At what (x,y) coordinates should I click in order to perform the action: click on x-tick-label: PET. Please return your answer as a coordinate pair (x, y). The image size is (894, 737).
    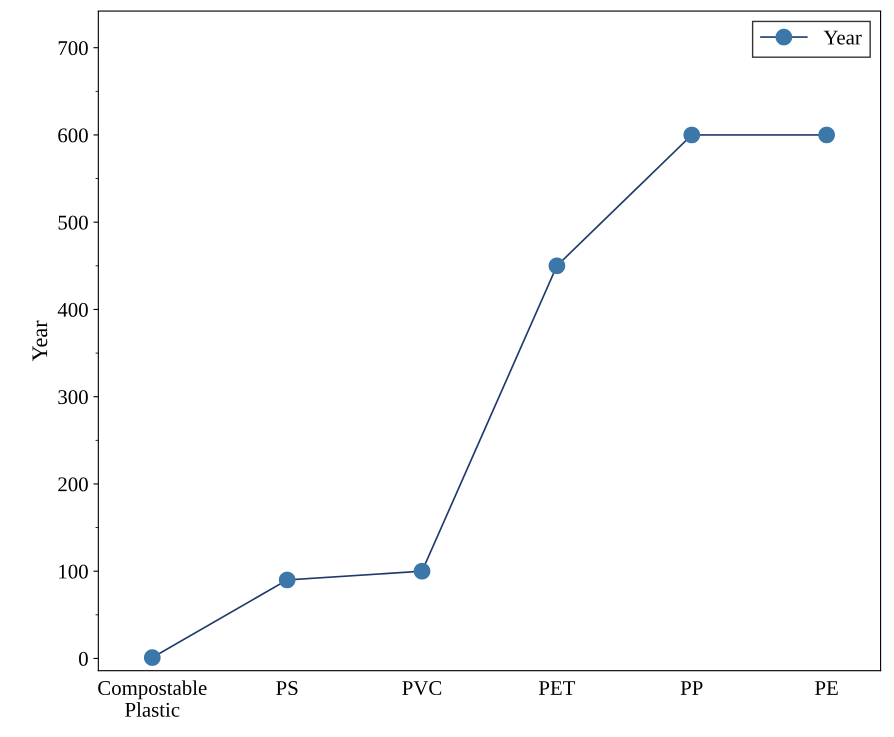
    Looking at the image, I should click on (557, 688).